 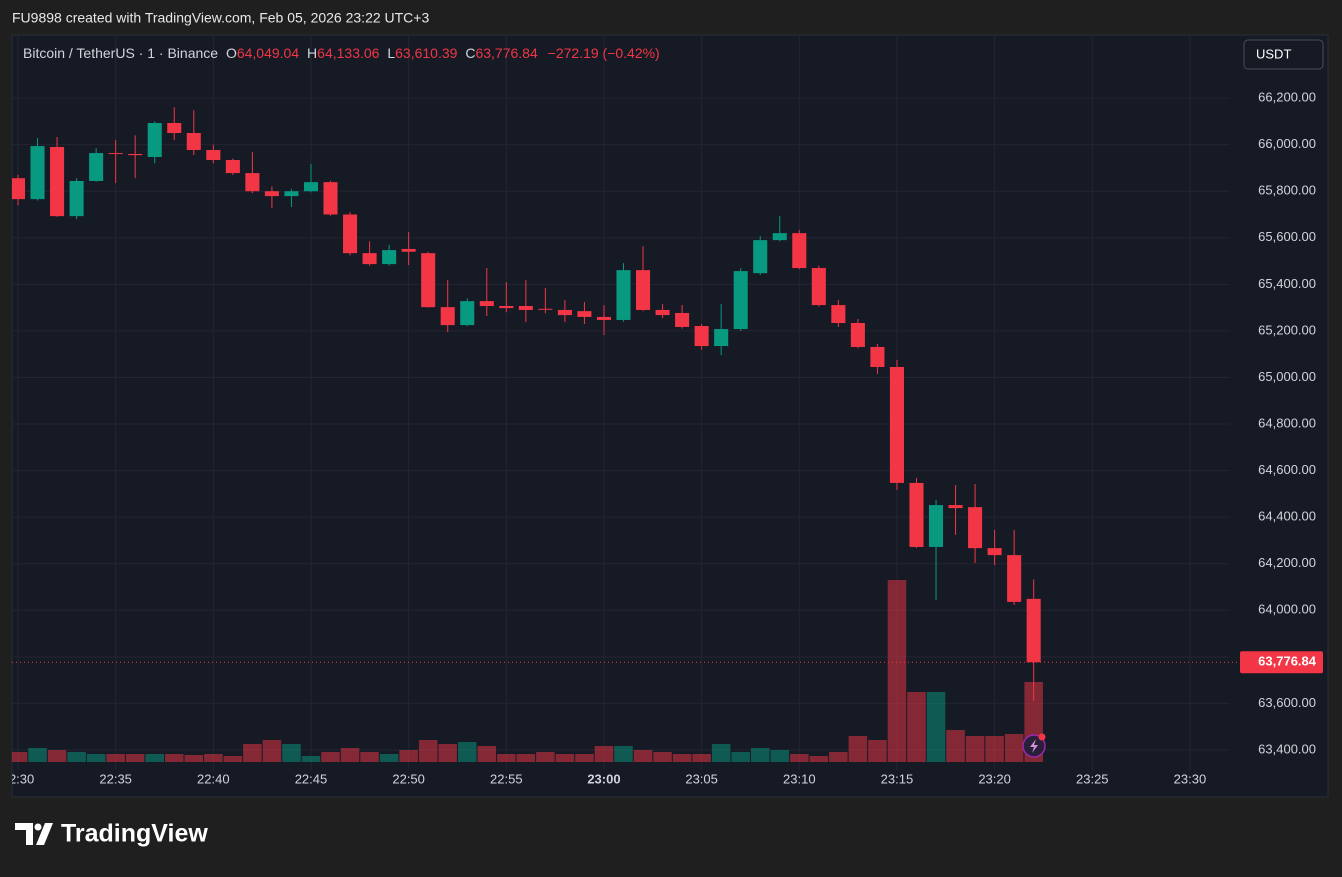 What do you see at coordinates (994, 778) in the screenshot?
I see `x-tick-label: 23:20` at bounding box center [994, 778].